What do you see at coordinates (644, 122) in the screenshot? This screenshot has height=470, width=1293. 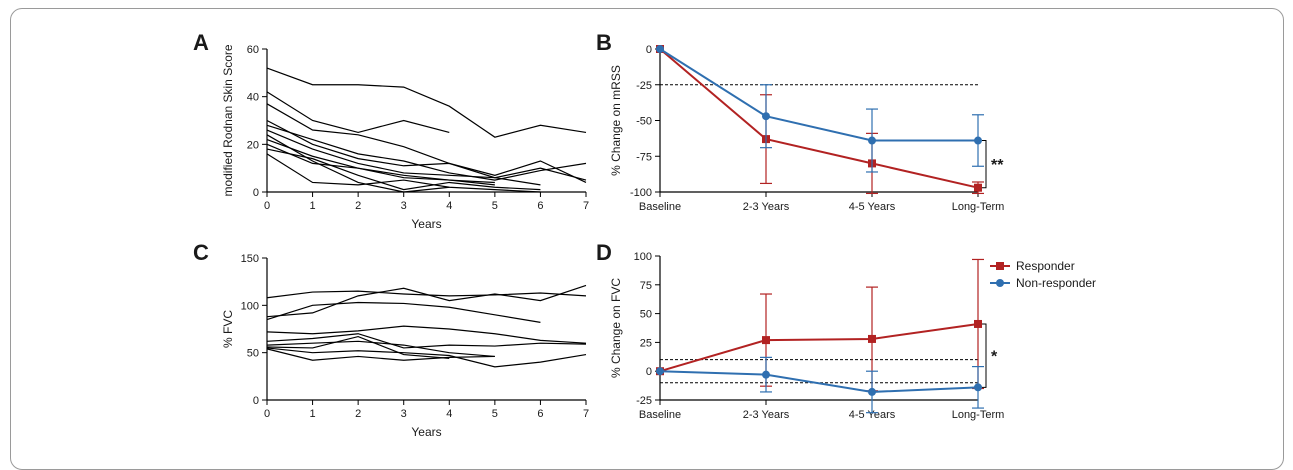 I see `y-tick-label: -50` at bounding box center [644, 122].